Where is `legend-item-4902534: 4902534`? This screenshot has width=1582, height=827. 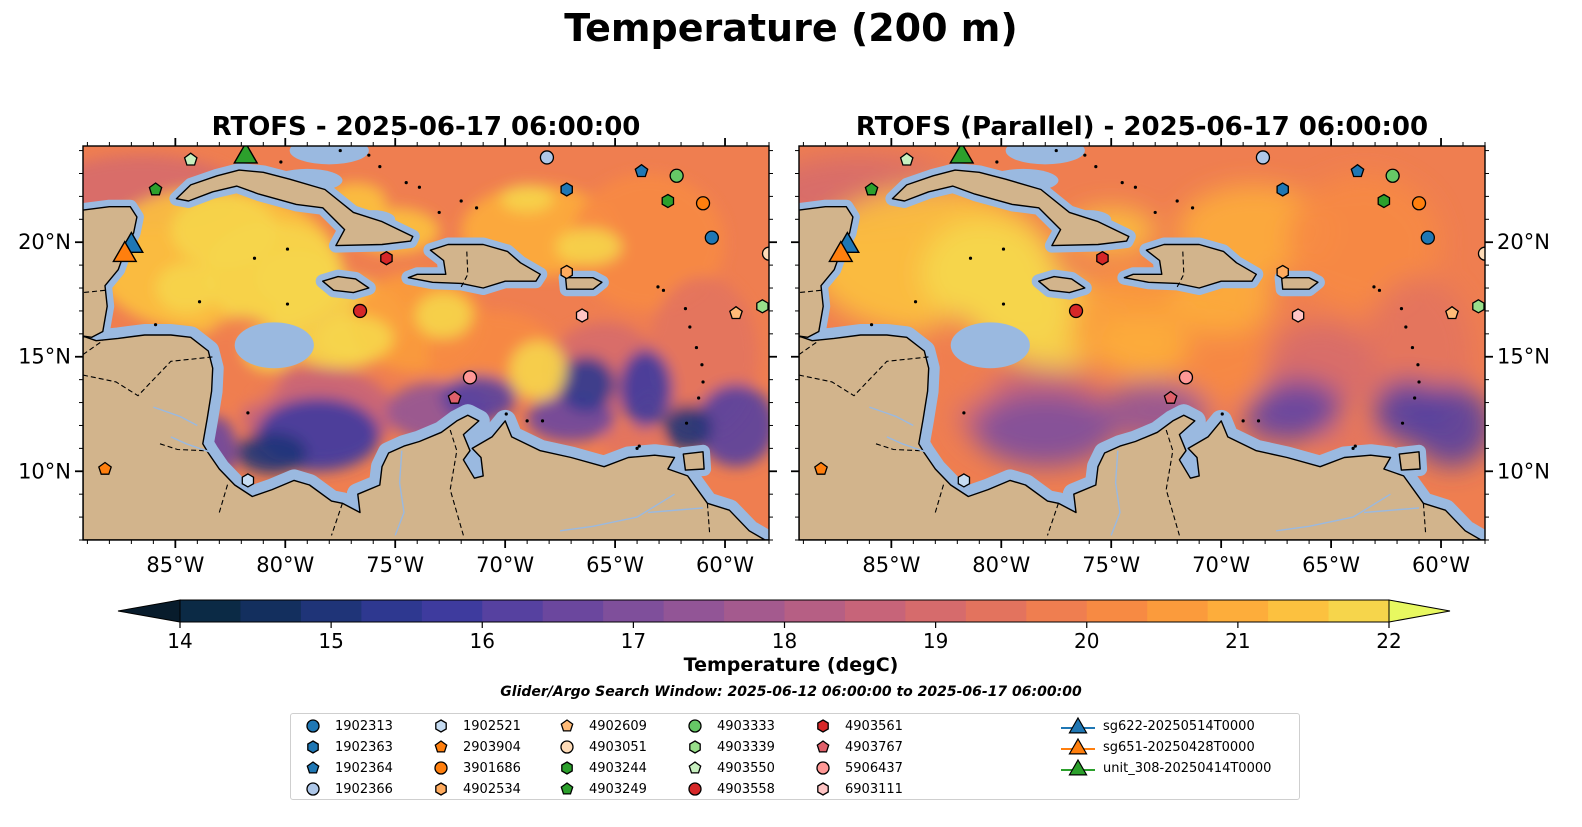 legend-item-4902534: 4902534 is located at coordinates (477, 789).